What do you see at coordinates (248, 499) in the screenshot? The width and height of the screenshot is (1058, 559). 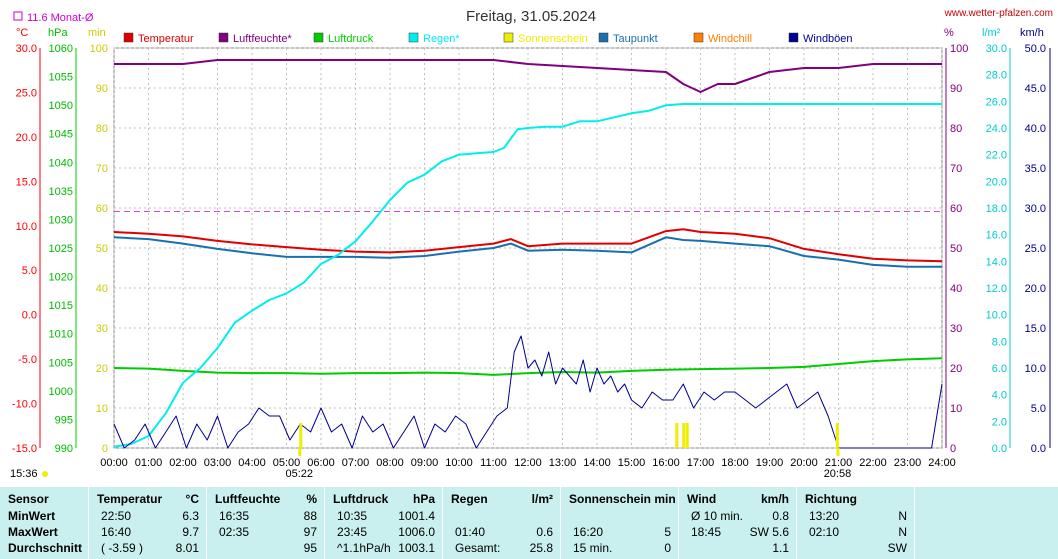 I see `stats-header-hum: Luftfeuchte` at bounding box center [248, 499].